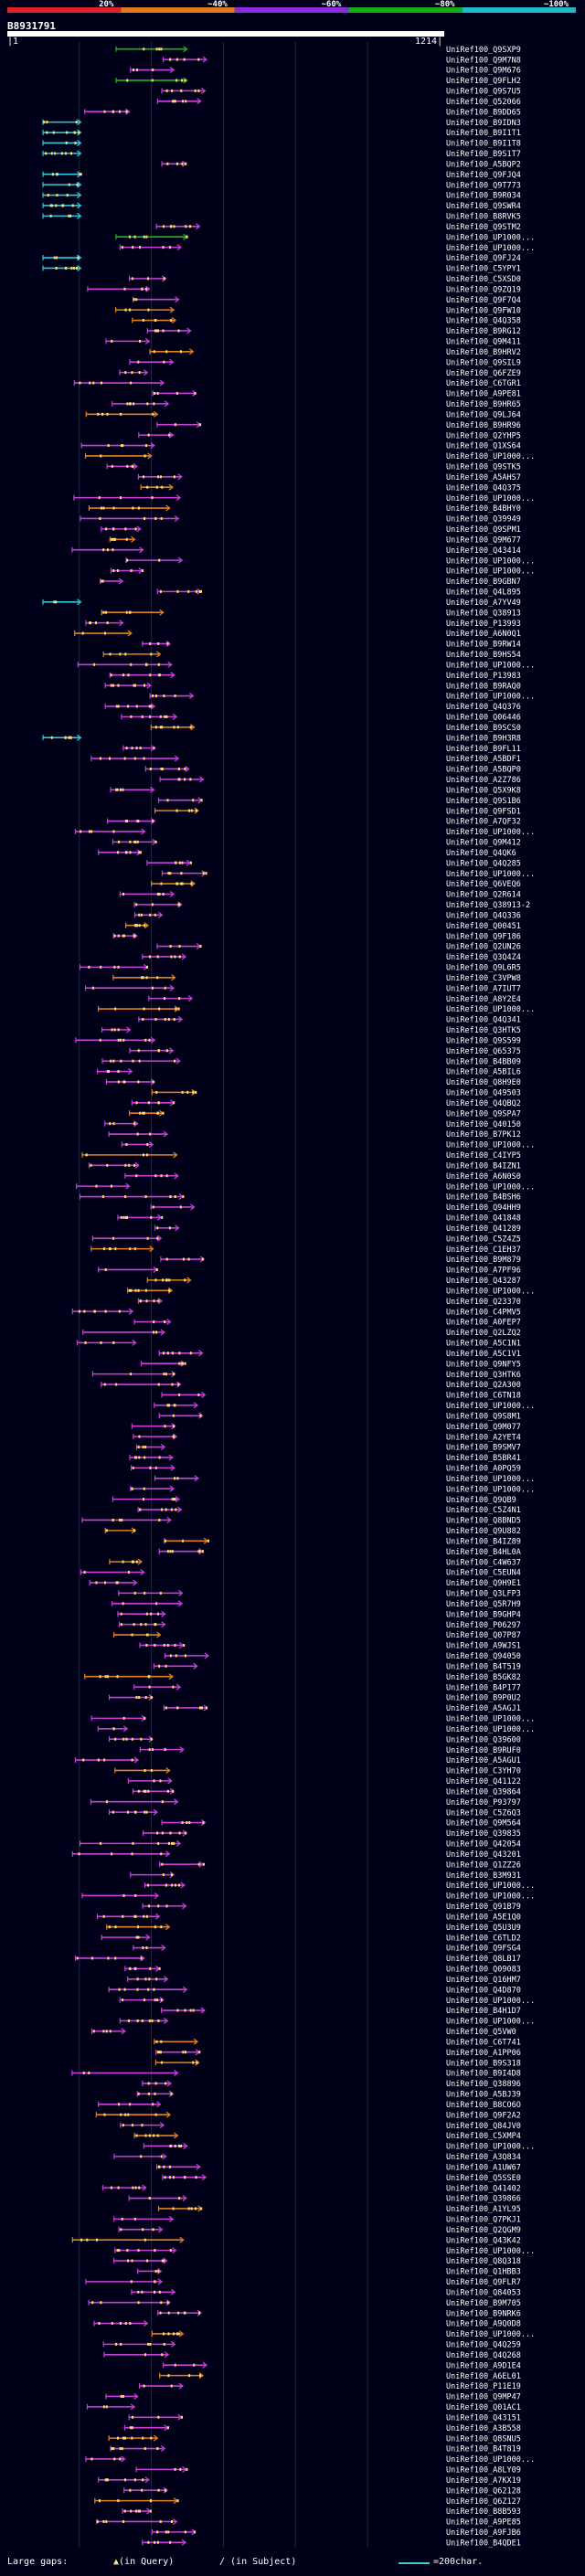 This screenshot has width=585, height=2576. I want to click on hit-row: UniRef100_A9WJS1, so click(330, 1646).